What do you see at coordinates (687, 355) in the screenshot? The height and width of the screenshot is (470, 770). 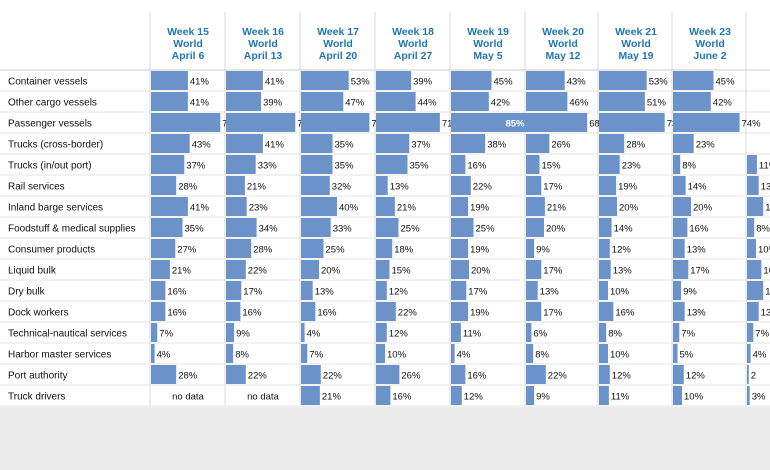 I see `data-label: 5%` at bounding box center [687, 355].